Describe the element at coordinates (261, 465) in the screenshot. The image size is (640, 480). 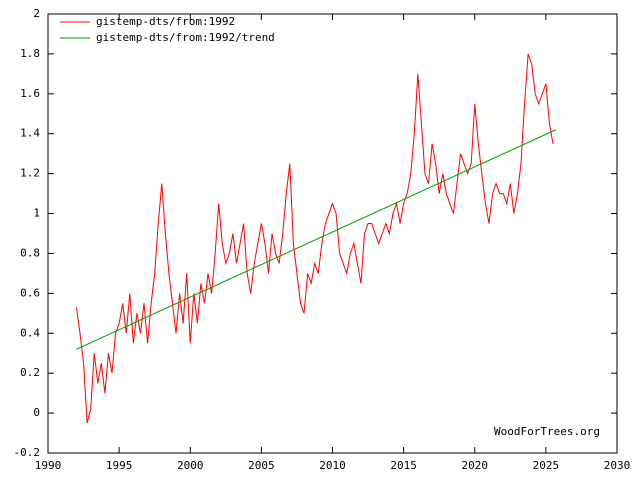
I see `x-tick-label: 2005` at that location.